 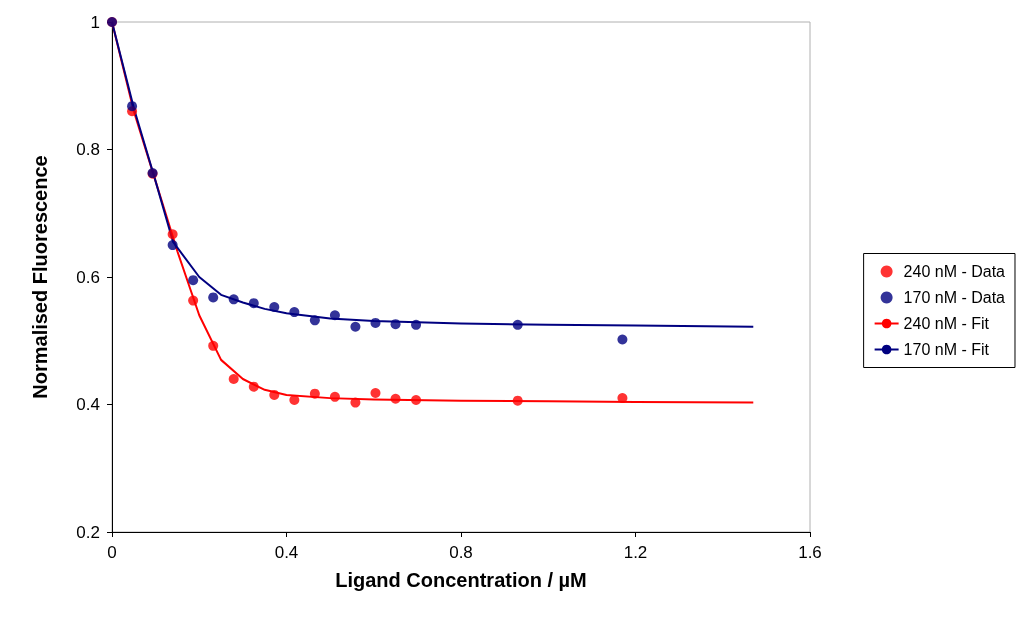 I want to click on y-tick-label: 1, so click(x=95, y=22).